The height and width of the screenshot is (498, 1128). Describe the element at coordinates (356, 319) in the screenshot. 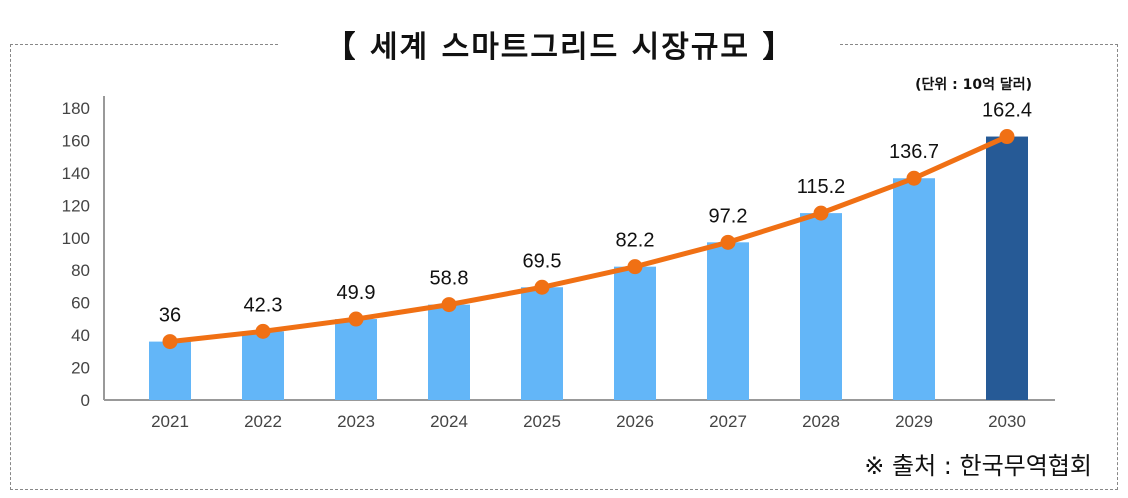

I see `line-point-2023` at that location.